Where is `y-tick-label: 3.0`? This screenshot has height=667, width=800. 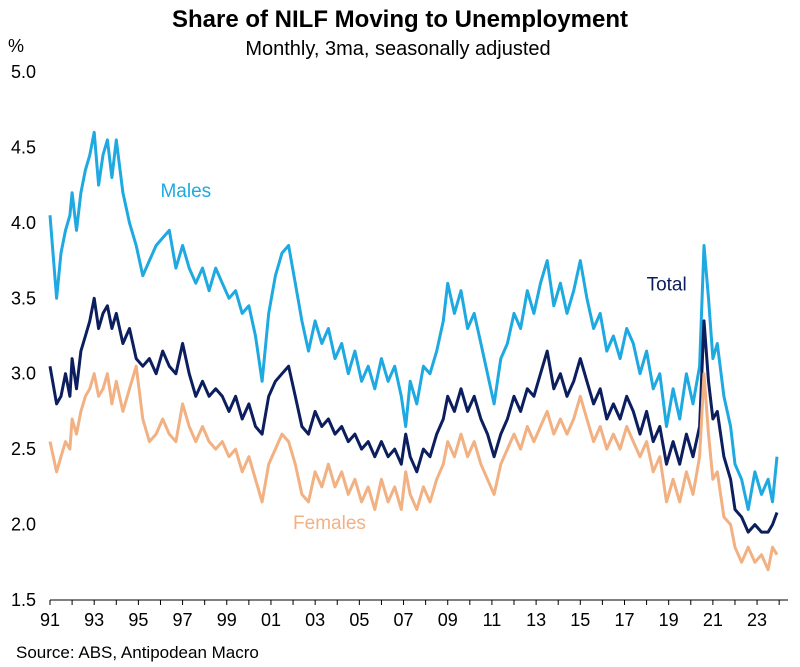 y-tick-label: 3.0 is located at coordinates (23, 374).